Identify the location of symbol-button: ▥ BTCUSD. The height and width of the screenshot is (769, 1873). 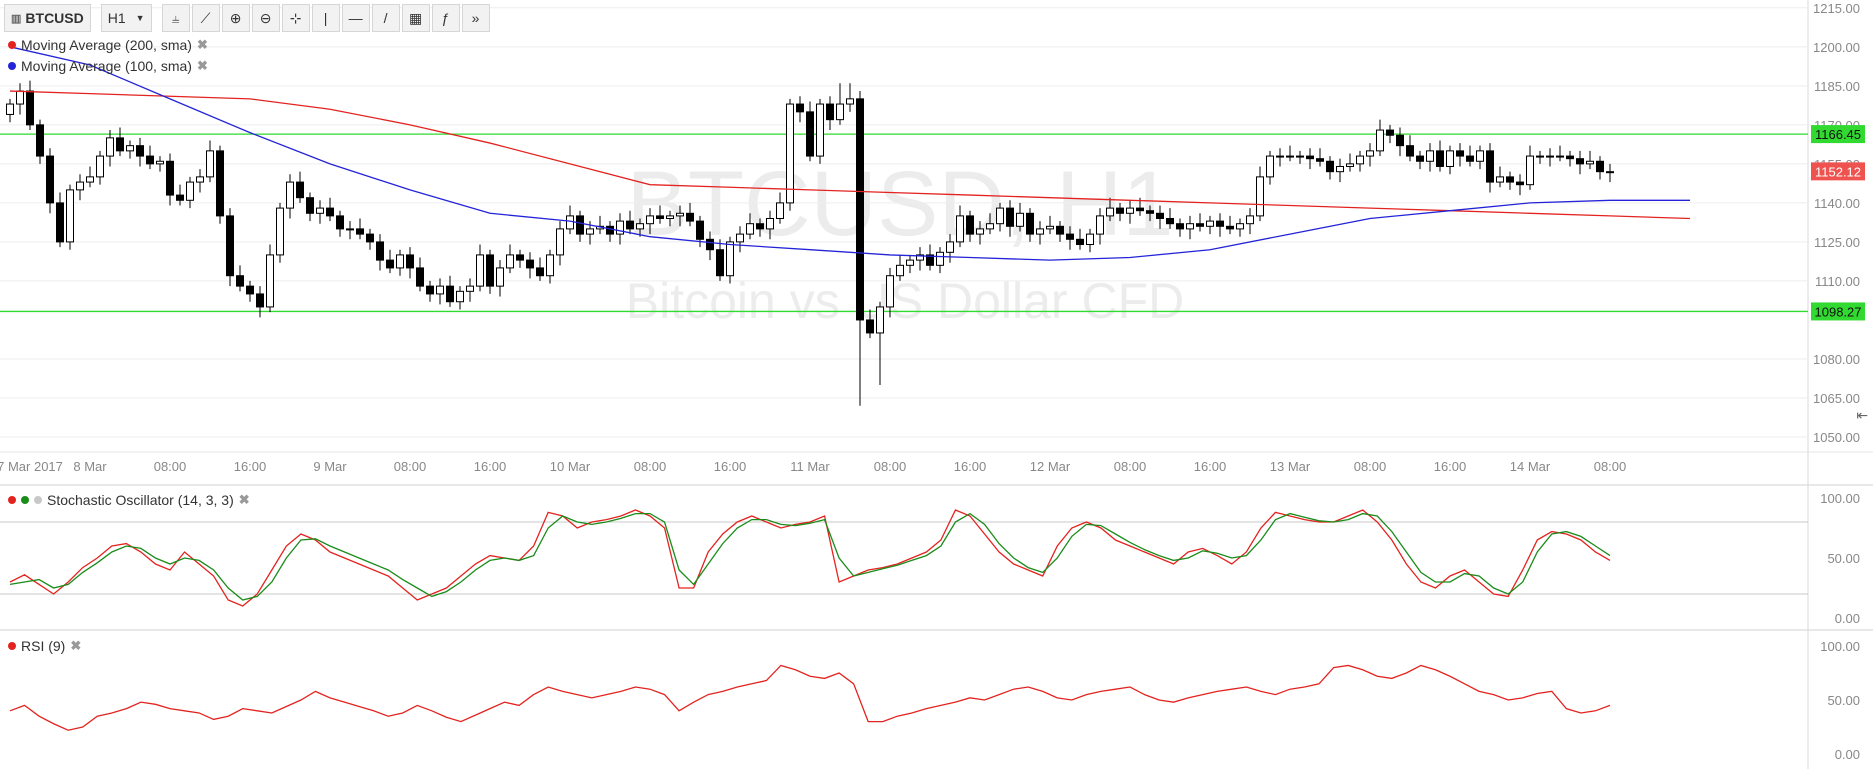
(47, 18).